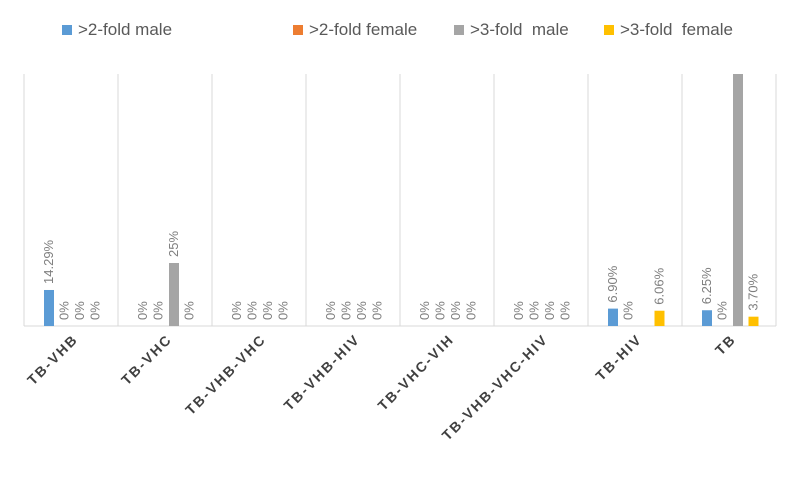 The height and width of the screenshot is (480, 800). I want to click on data-label-tb-vhc-series-2: 0%, so click(158, 310).